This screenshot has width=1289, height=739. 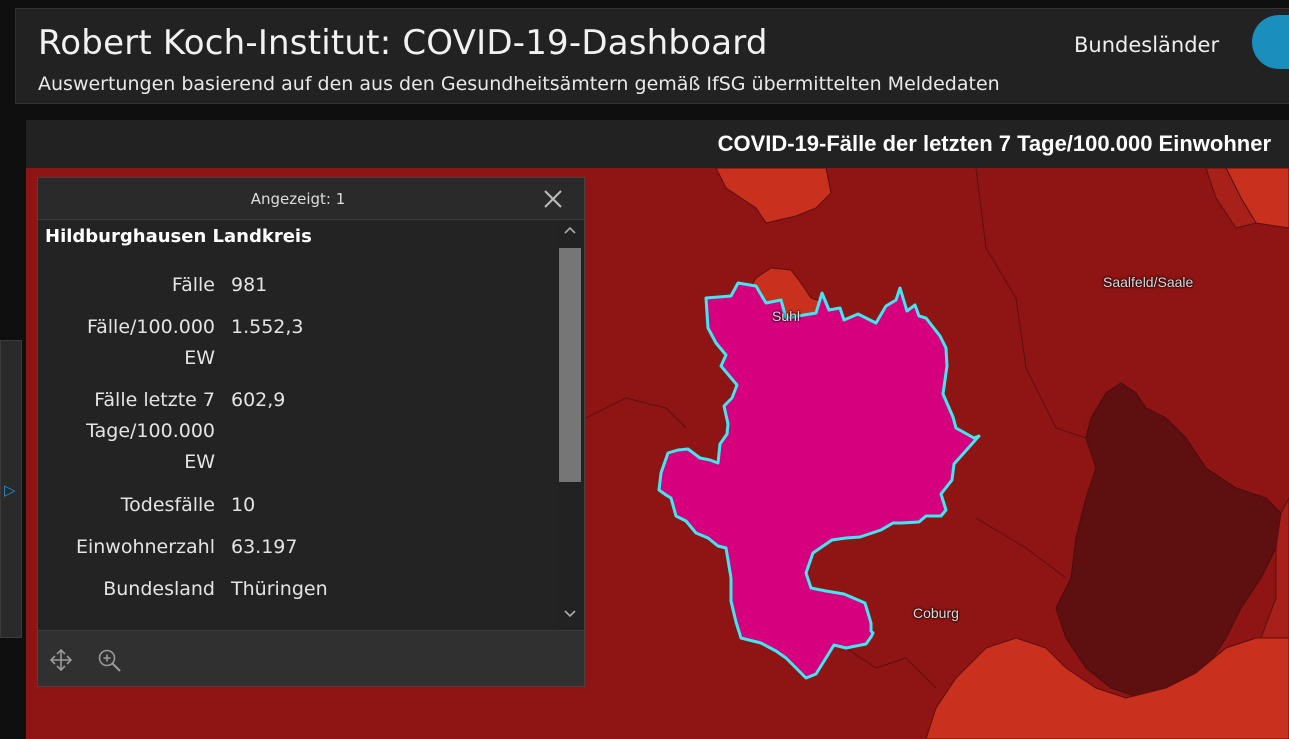 I want to click on map-label-coburg: Coburg, so click(x=936, y=613).